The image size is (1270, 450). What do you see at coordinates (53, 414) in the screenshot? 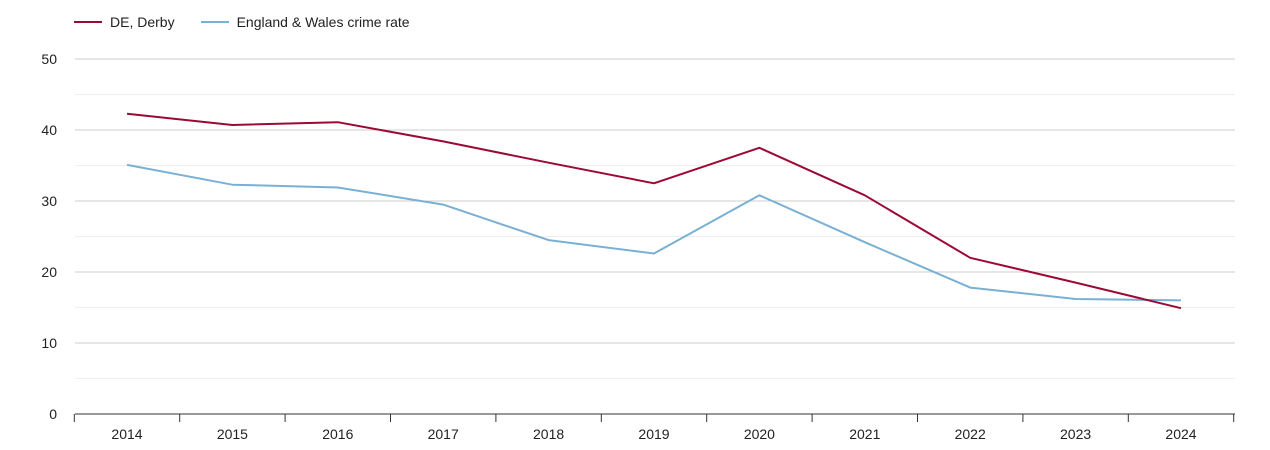
I see `y-tick-label: 0` at bounding box center [53, 414].